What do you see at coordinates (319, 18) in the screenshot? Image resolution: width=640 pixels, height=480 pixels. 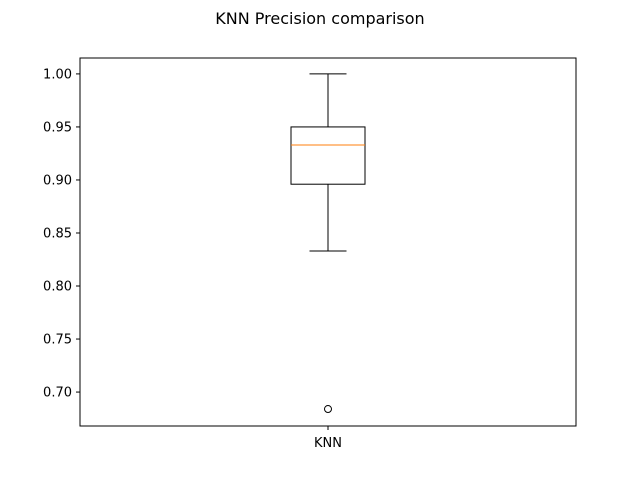 I see `chart-title: KNN Precision comparison` at bounding box center [319, 18].